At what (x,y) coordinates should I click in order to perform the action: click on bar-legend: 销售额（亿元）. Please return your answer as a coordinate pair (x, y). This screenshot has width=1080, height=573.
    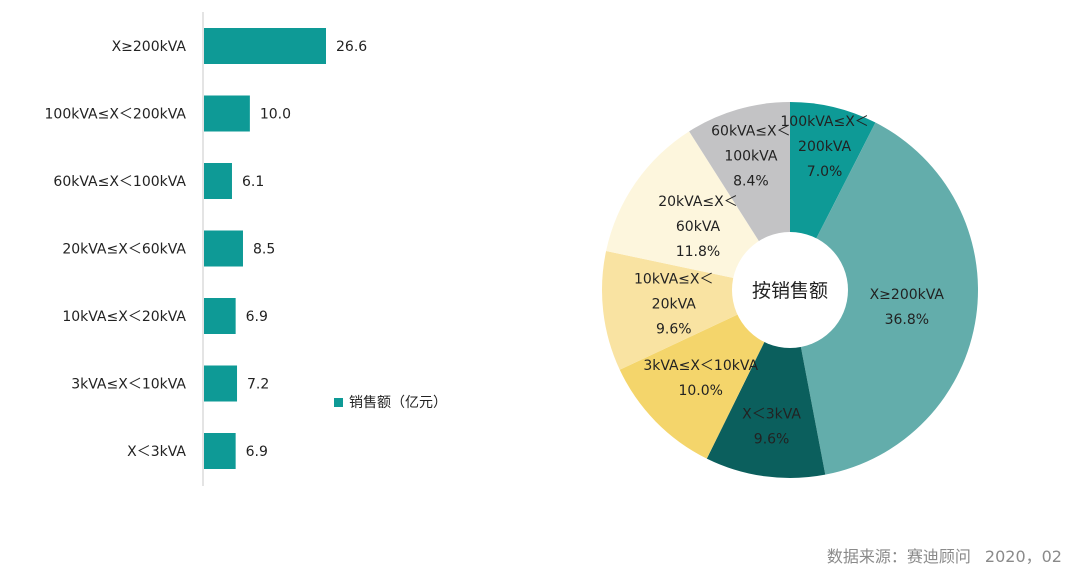
    Looking at the image, I should click on (390, 402).